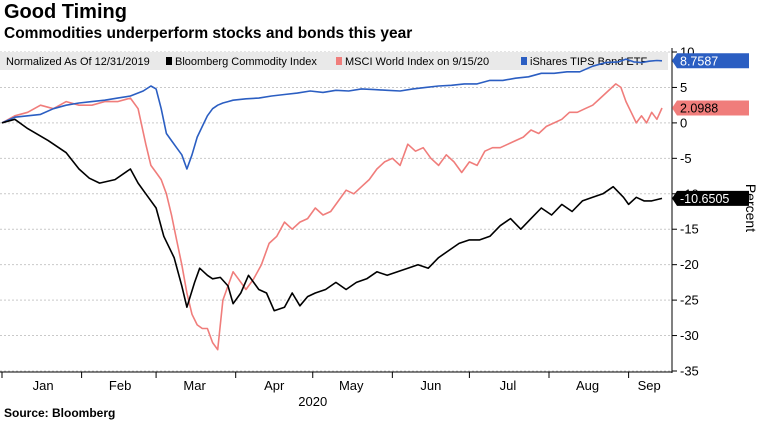 This screenshot has width=760, height=424. Describe the element at coordinates (689, 335) in the screenshot. I see `y-tick-label: -30` at that location.